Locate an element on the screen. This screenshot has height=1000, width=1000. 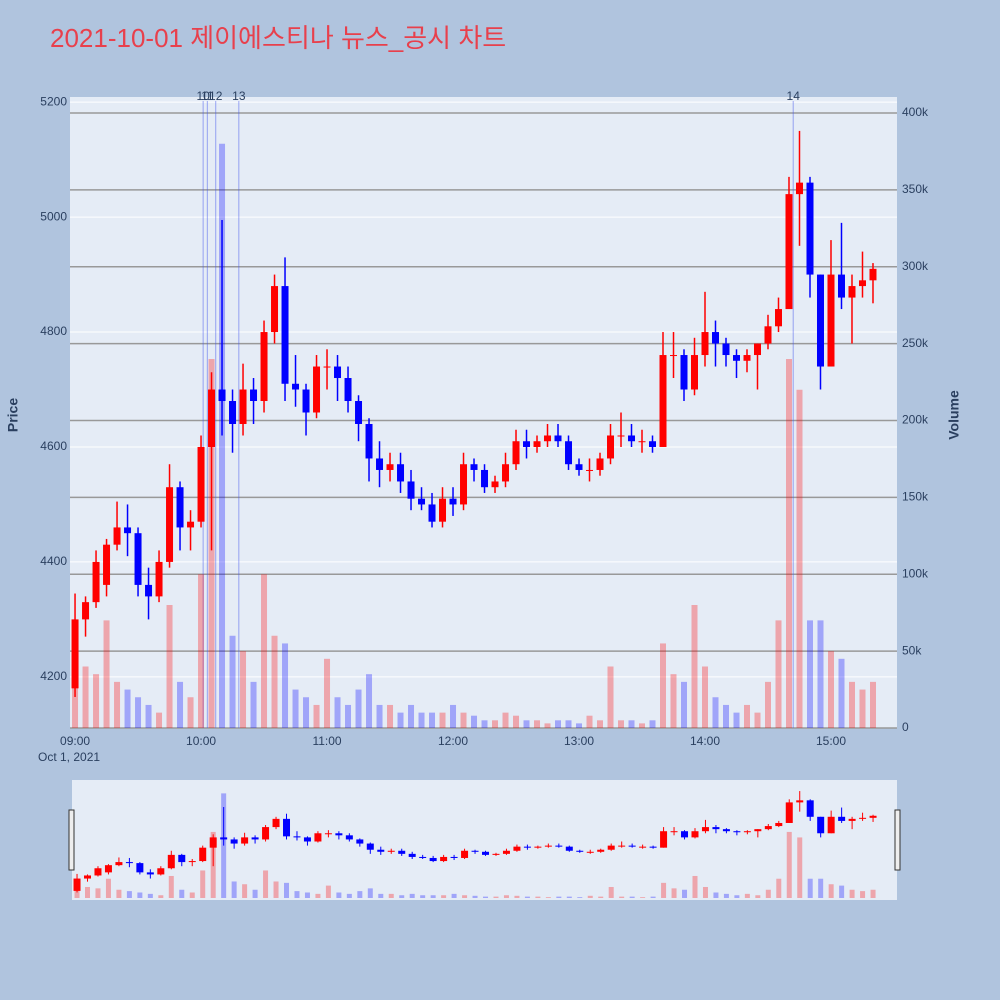
y-tick-label: 4400 is located at coordinates (53, 561).